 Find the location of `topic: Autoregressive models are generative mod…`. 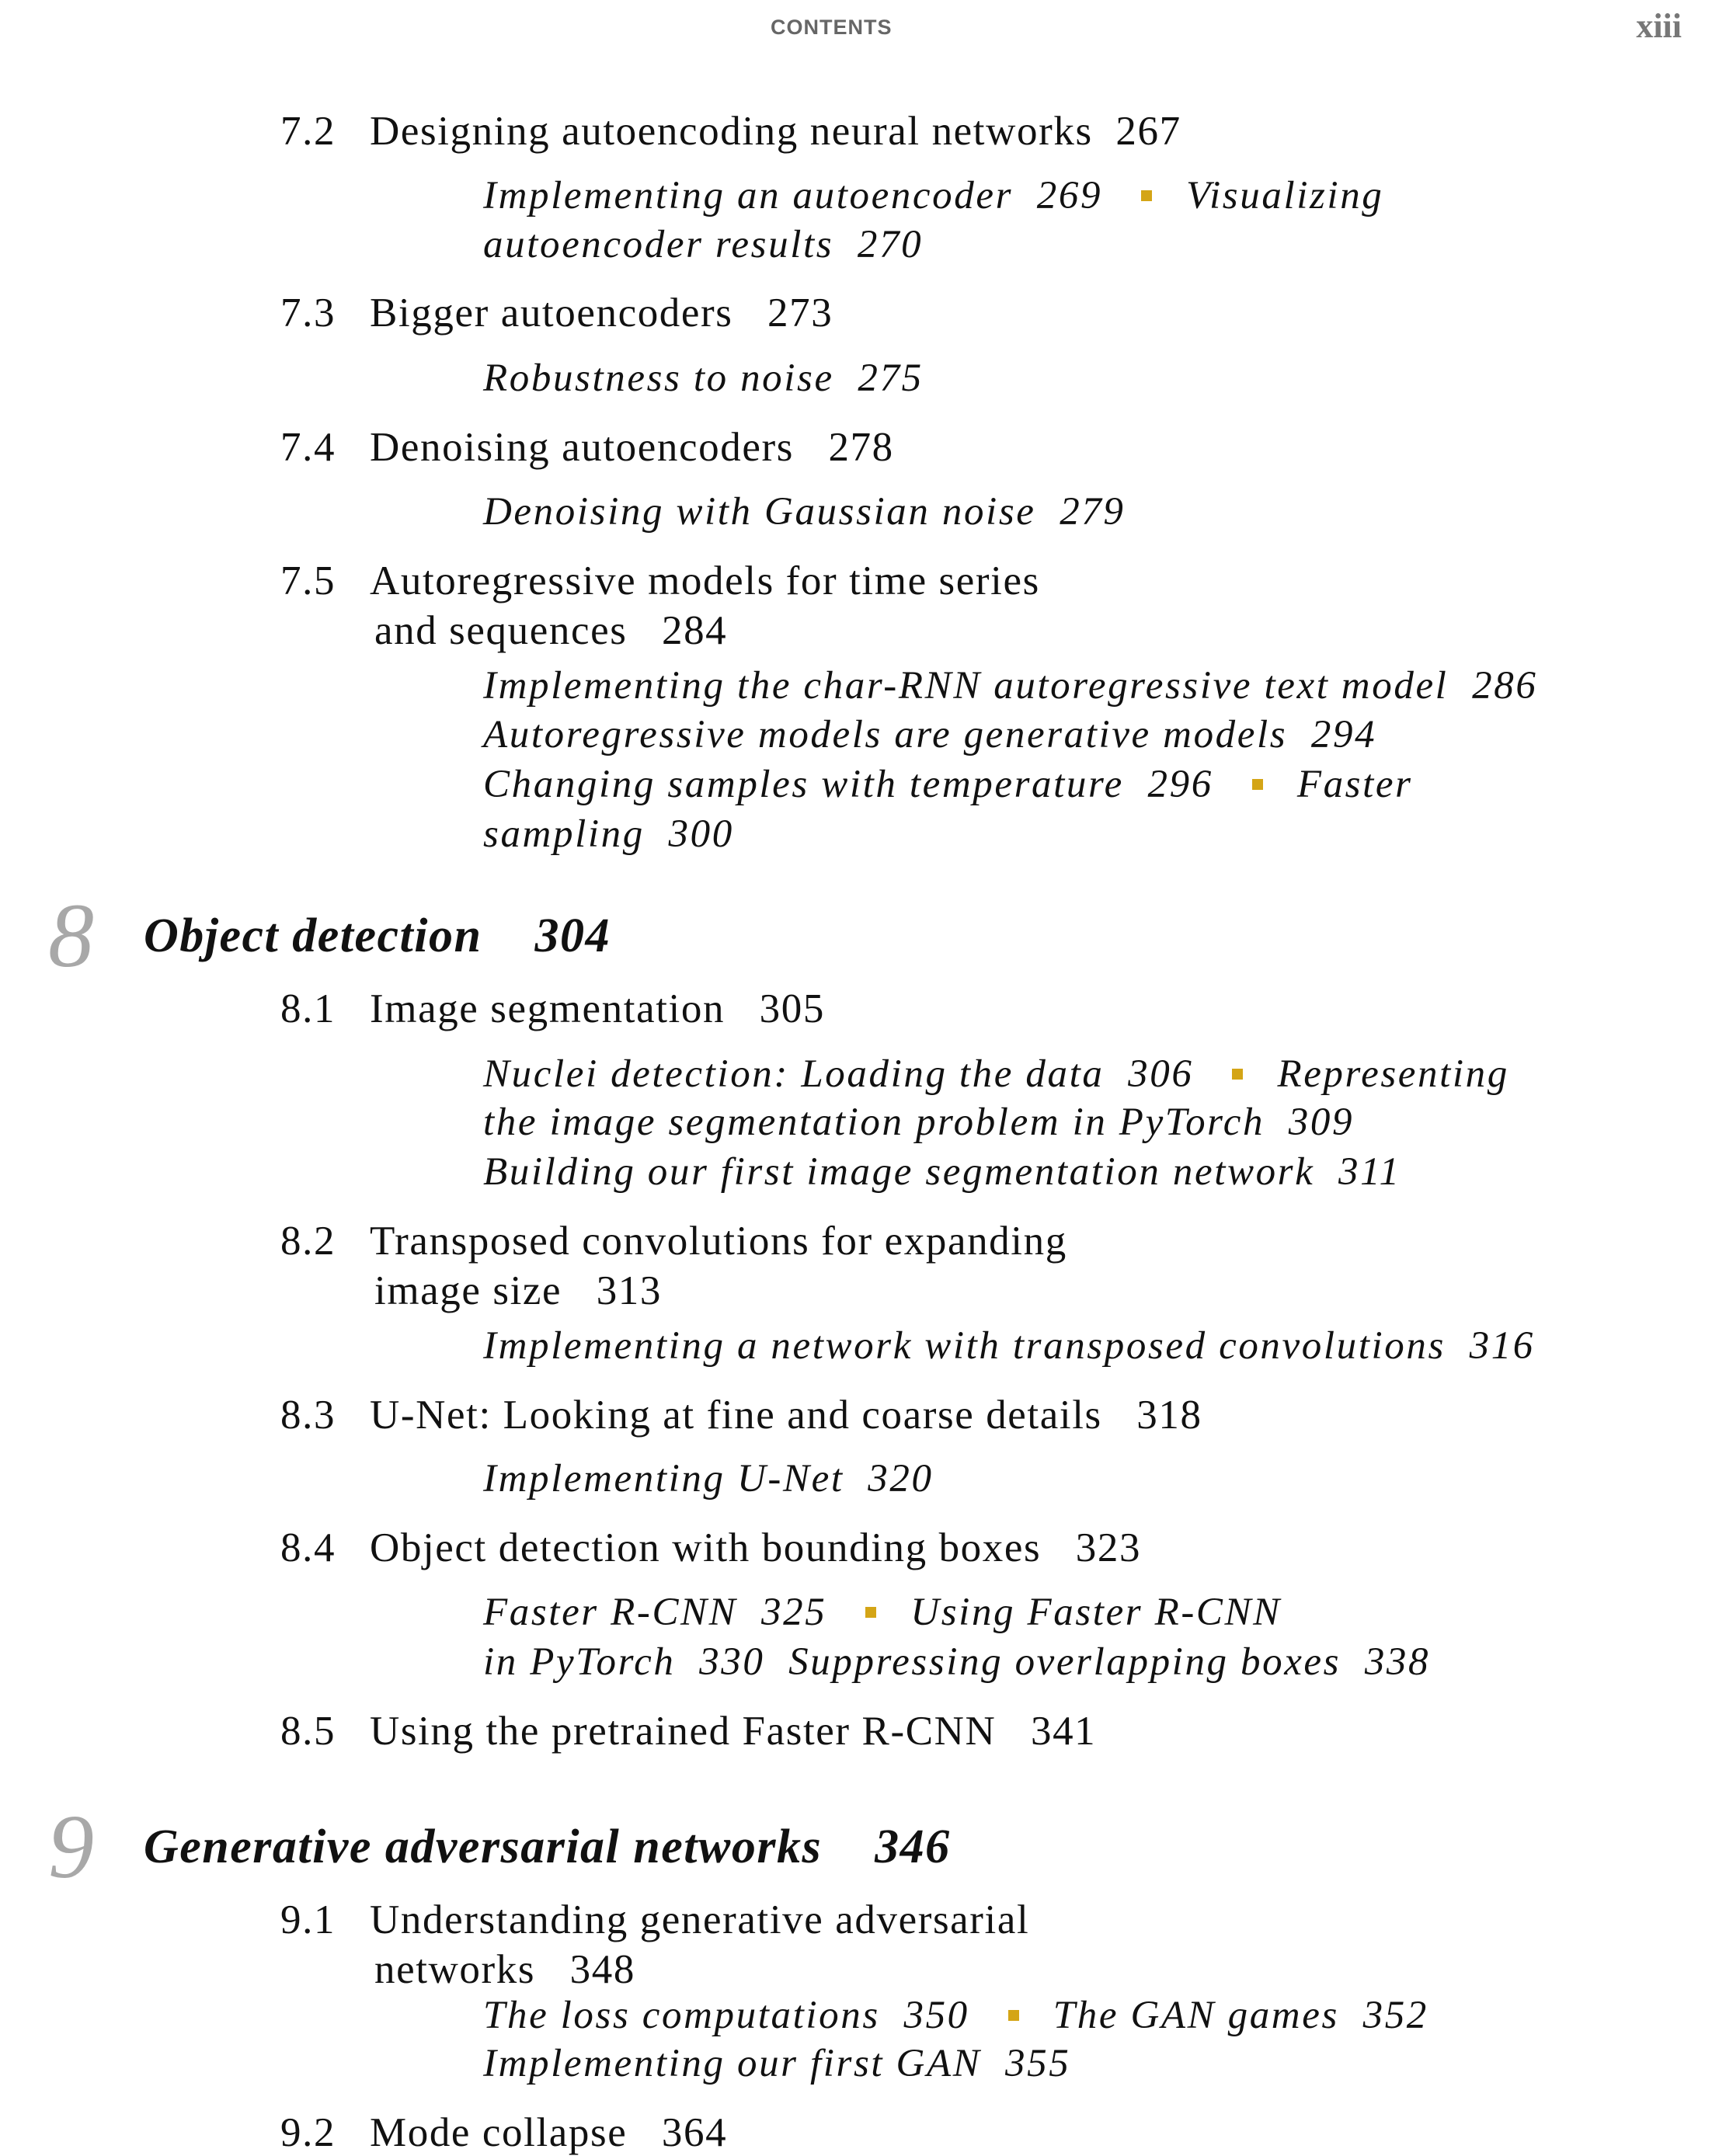

topic: Autoregressive models are generative mod… is located at coordinates (930, 734).